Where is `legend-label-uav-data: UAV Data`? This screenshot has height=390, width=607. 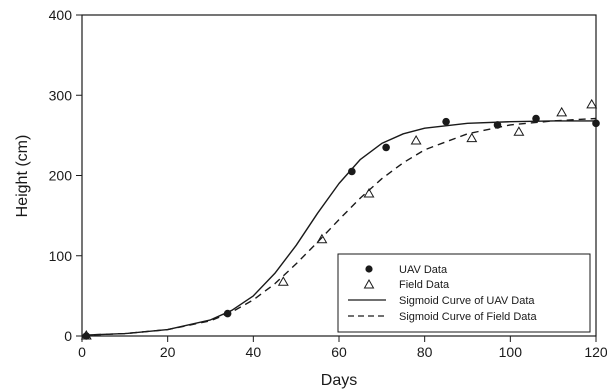
legend-label-uav-data: UAV Data is located at coordinates (423, 270).